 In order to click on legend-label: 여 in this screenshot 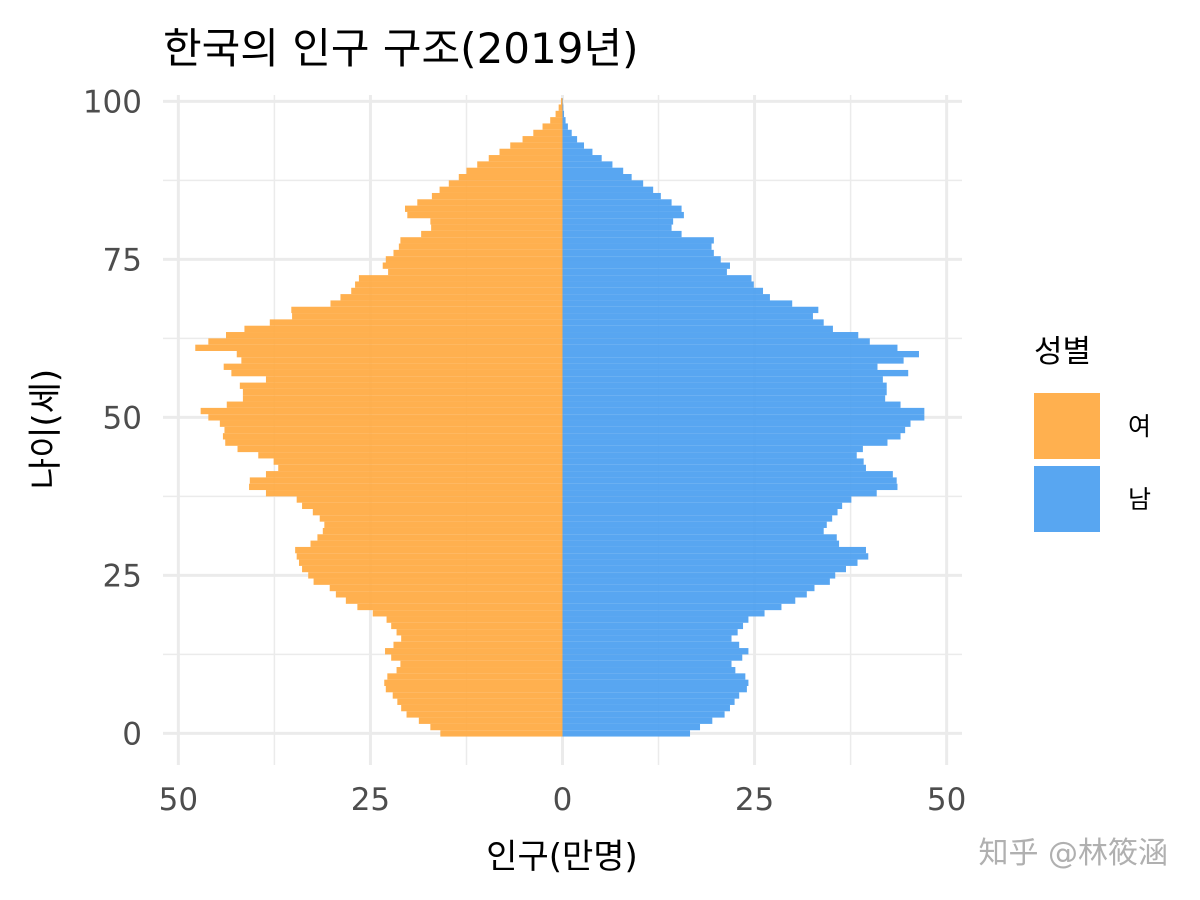, I will do `click(1139, 426)`.